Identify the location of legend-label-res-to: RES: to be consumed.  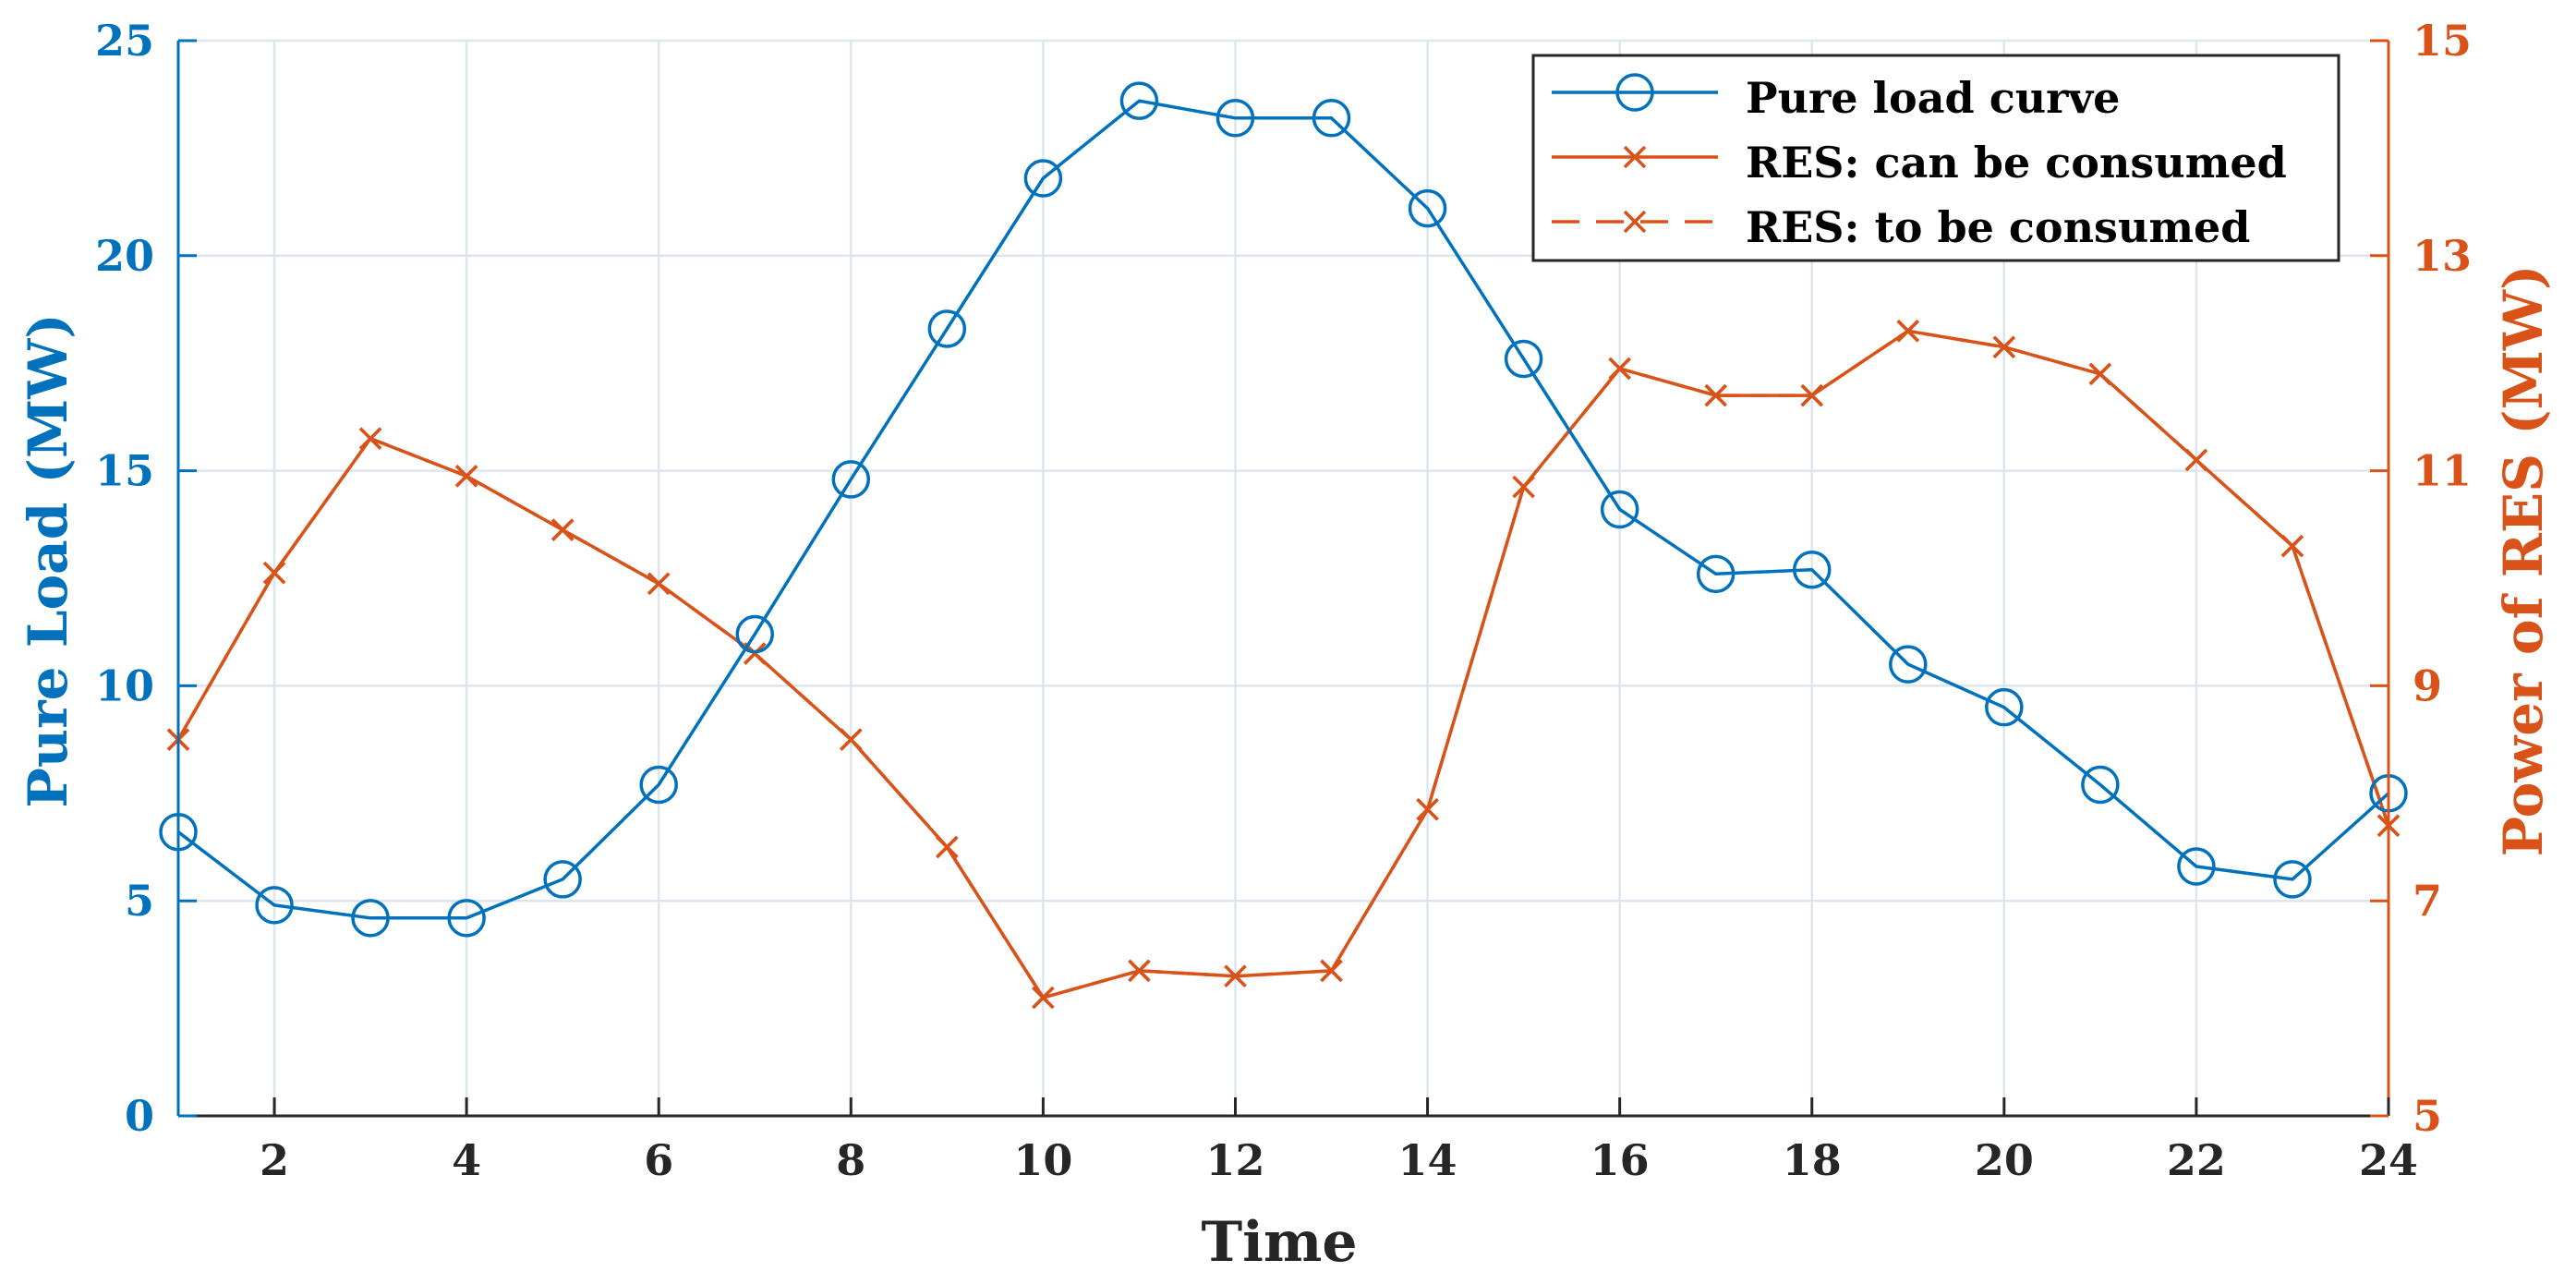
(1998, 227).